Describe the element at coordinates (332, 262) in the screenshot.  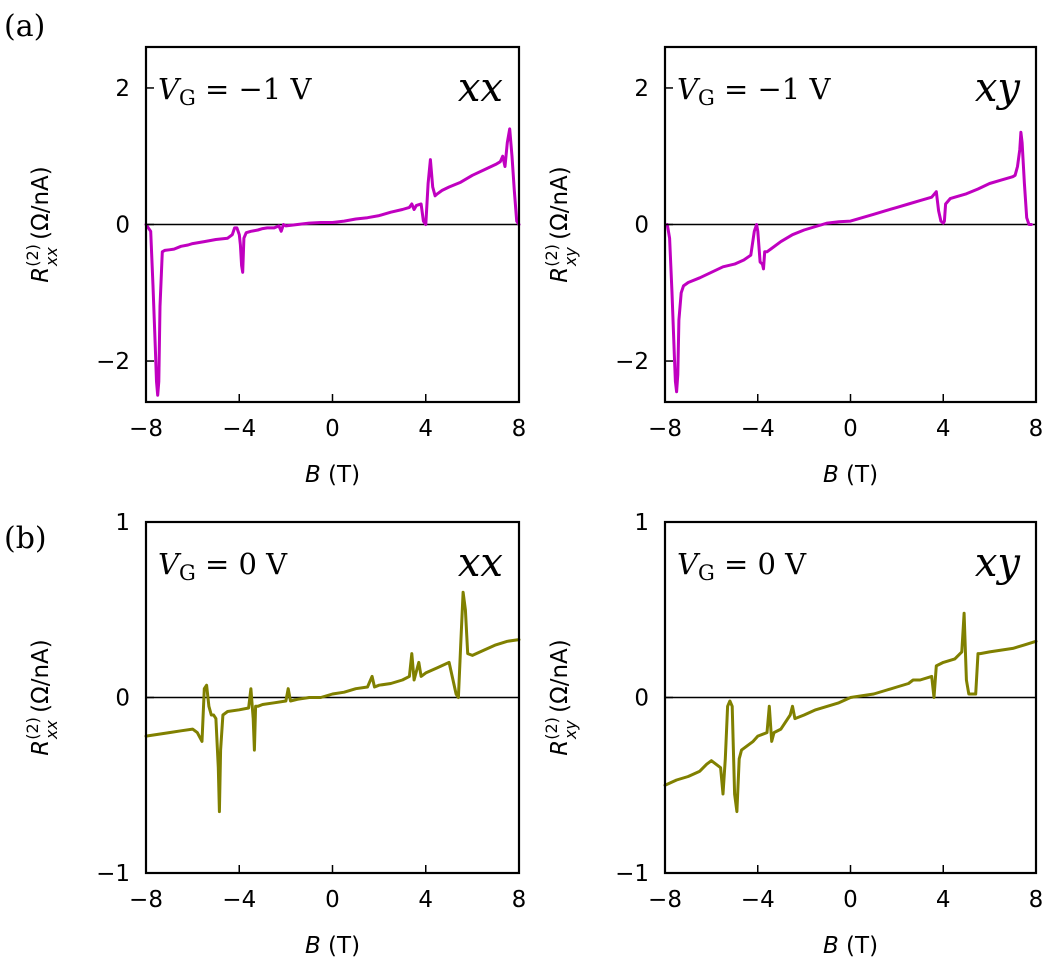
I see `series-line-a-xx` at that location.